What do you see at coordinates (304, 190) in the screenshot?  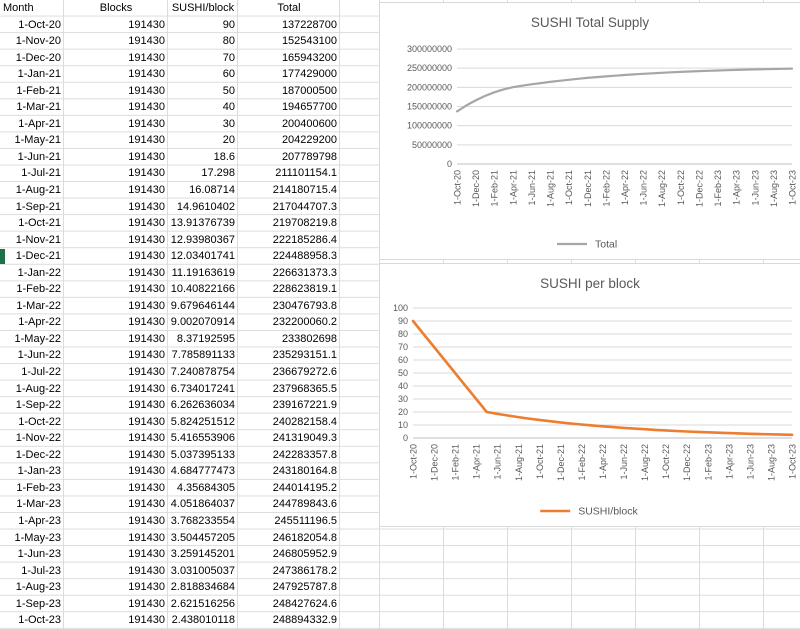 I see `cell: 214180715.4` at bounding box center [304, 190].